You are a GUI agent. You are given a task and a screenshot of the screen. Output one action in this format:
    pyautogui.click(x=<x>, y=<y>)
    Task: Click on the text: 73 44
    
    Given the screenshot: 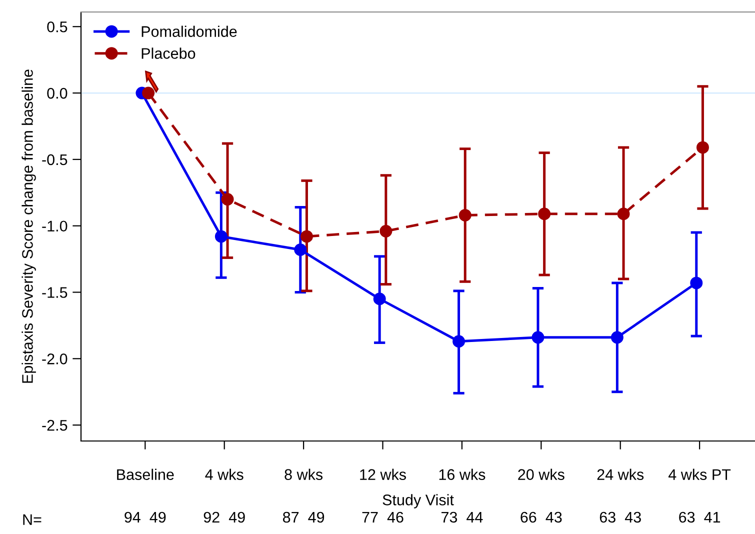 What is the action you would take?
    pyautogui.click(x=462, y=517)
    